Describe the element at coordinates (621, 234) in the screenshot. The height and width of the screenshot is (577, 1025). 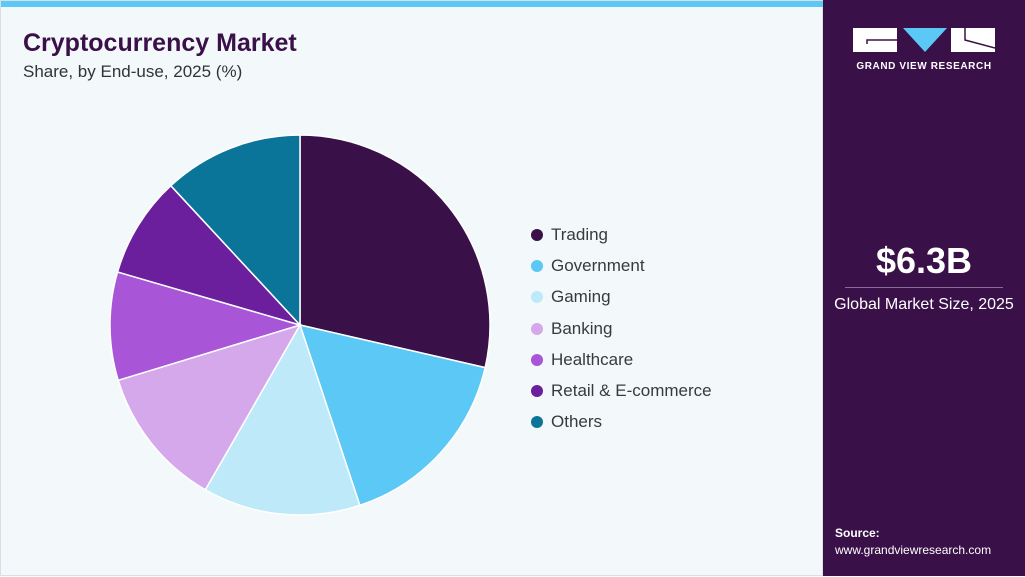
I see `legend-item: Trading` at that location.